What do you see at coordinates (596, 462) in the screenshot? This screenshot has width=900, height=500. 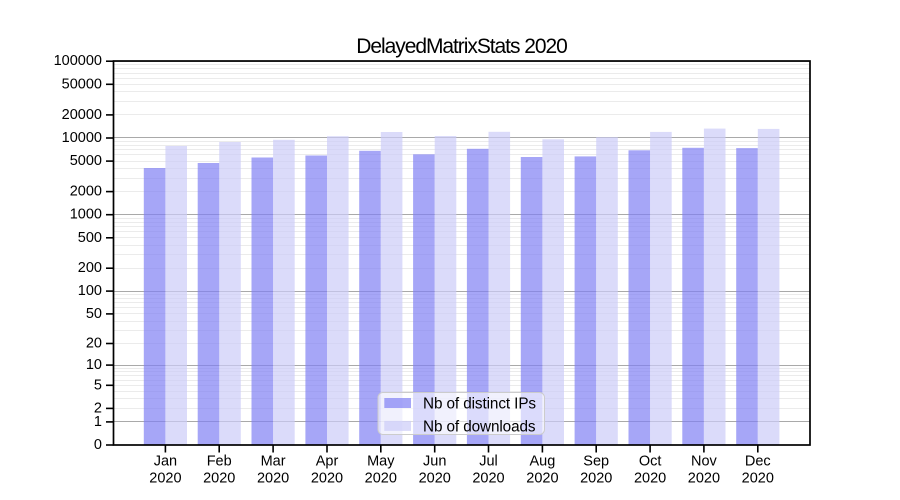 I see `svg-text: Sep` at bounding box center [596, 462].